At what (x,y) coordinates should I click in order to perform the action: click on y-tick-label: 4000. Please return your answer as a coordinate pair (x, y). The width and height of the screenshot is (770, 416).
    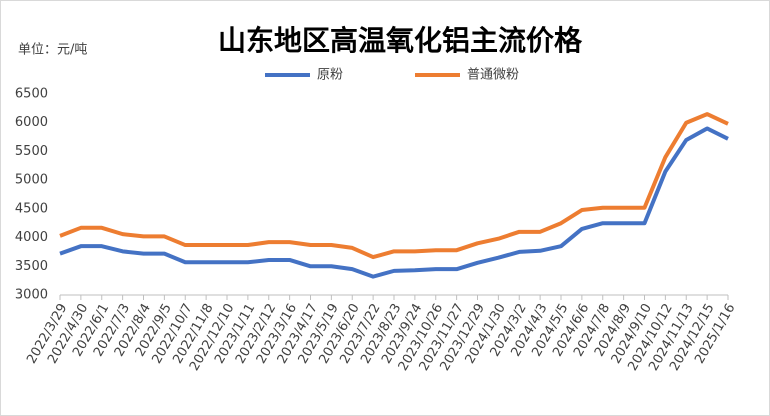
    Looking at the image, I should click on (31, 237).